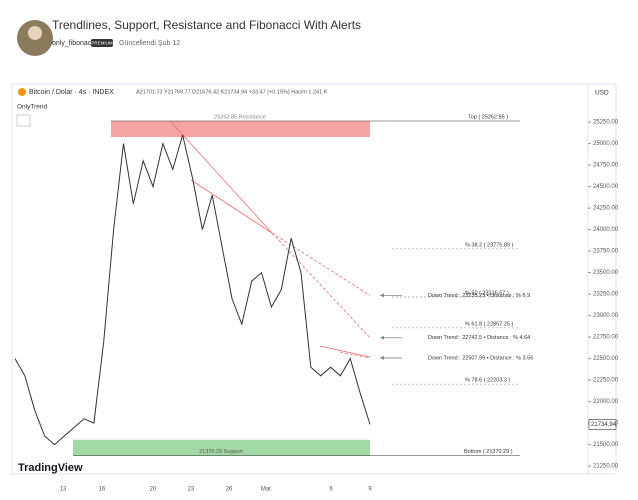 The height and width of the screenshot is (500, 638). Describe the element at coordinates (488, 117) in the screenshot. I see `top-label: Top ( 25262.85 )` at that location.